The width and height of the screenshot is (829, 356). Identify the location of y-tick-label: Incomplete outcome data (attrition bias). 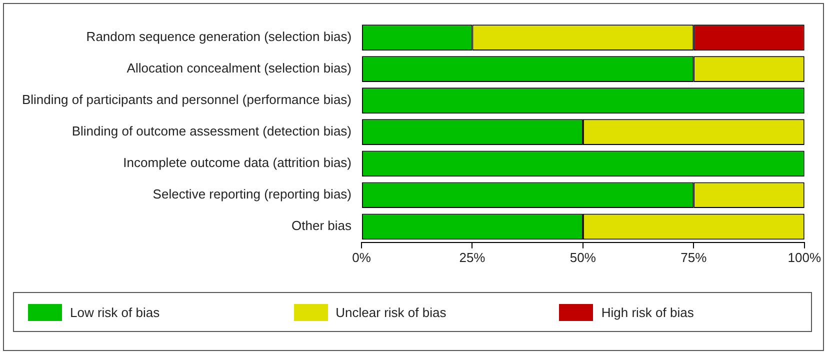
(237, 162).